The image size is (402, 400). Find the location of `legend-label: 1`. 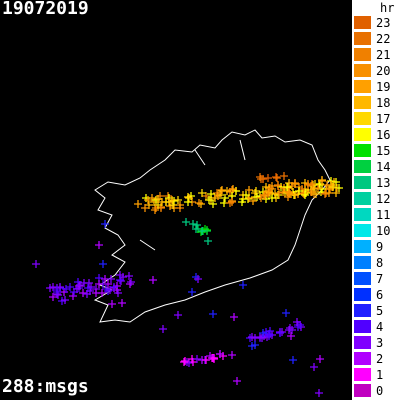

legend-label: 1 is located at coordinates (379, 375).